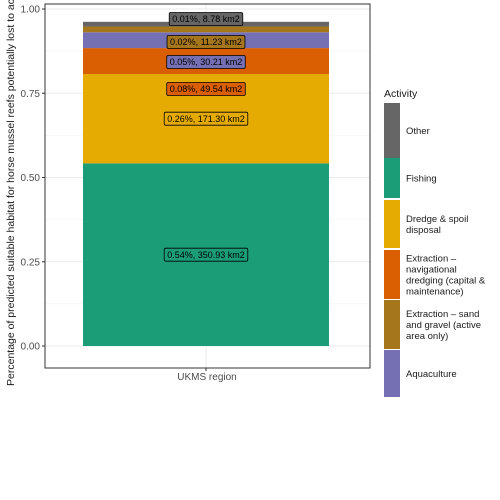  I want to click on y-tick-label: 0.00, so click(31, 347).